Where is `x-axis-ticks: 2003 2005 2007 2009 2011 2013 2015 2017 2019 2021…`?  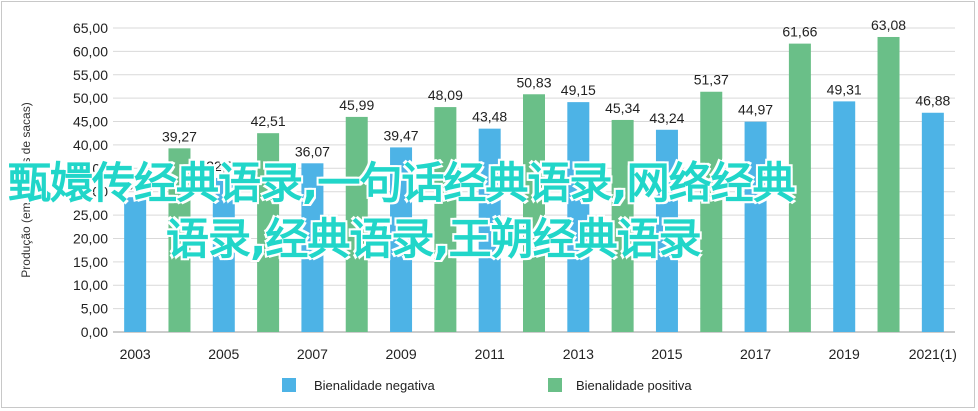 x-axis-ticks: 2003 2005 2007 2009 2011 2013 2015 2017 2019 2021… is located at coordinates (538, 354).